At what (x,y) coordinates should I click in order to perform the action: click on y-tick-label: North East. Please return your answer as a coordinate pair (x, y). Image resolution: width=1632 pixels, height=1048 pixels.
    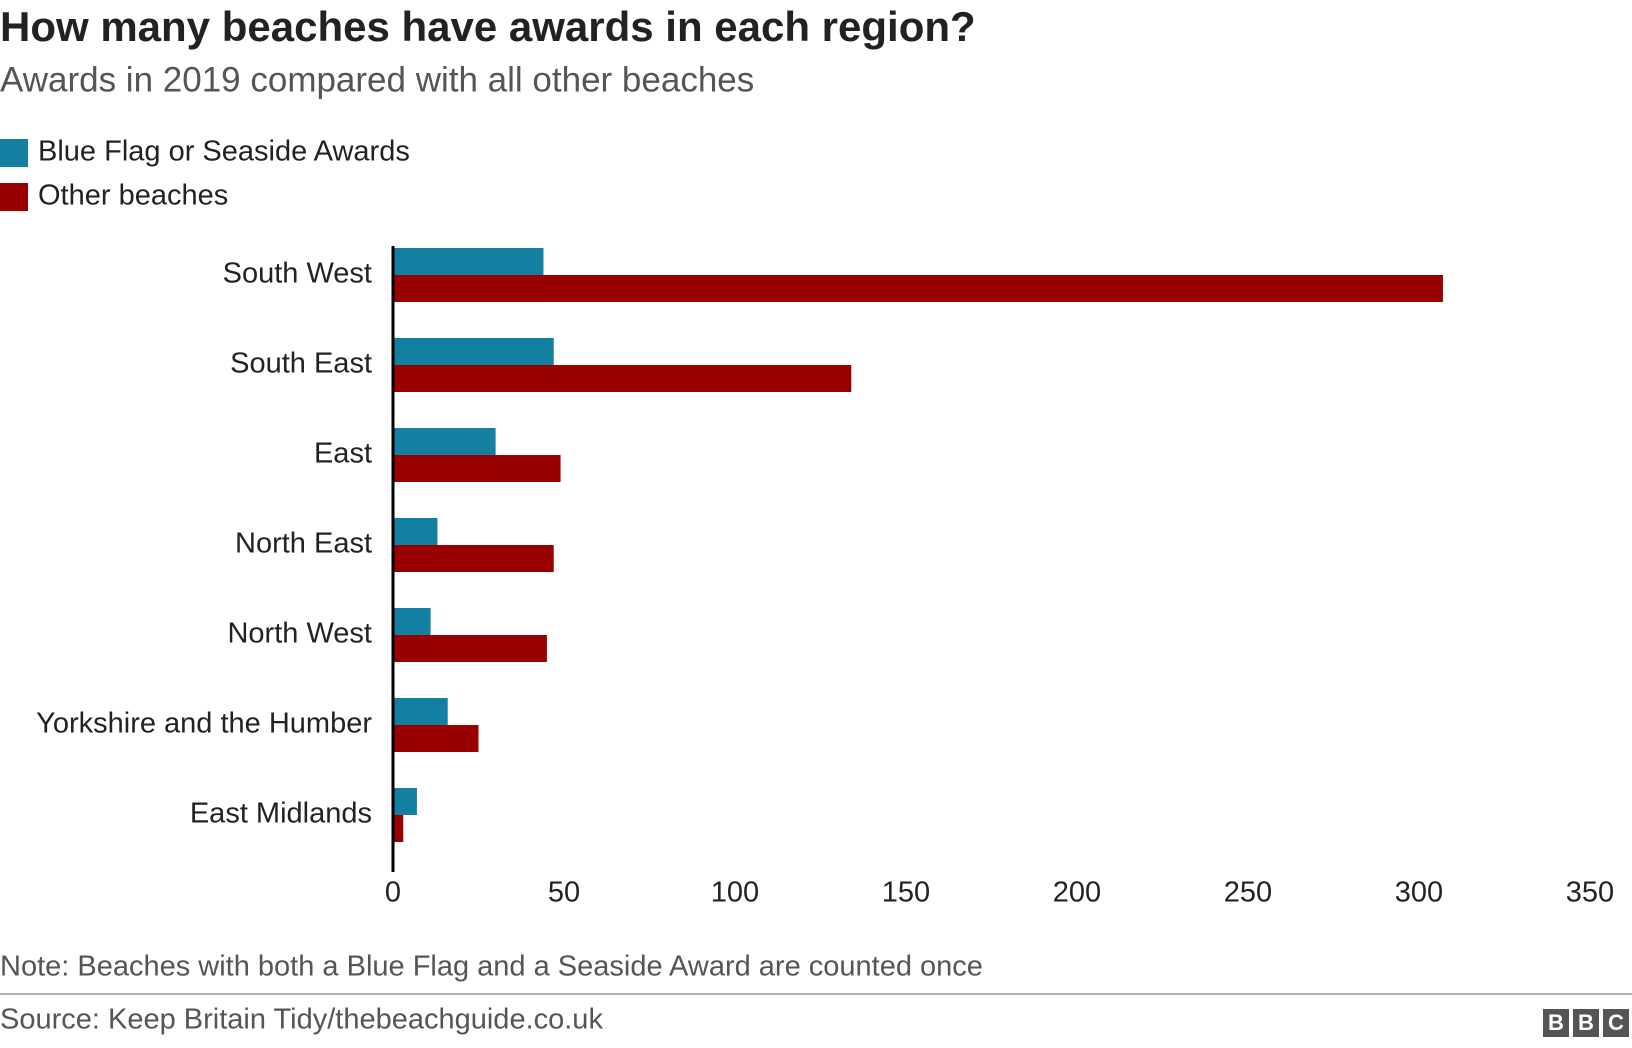
    Looking at the image, I should click on (303, 544).